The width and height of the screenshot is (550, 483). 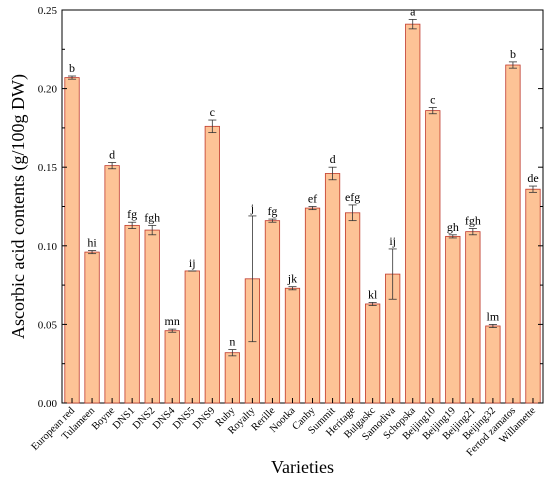 What do you see at coordinates (48, 168) in the screenshot?
I see `y-tick-label: 0.15` at bounding box center [48, 168].